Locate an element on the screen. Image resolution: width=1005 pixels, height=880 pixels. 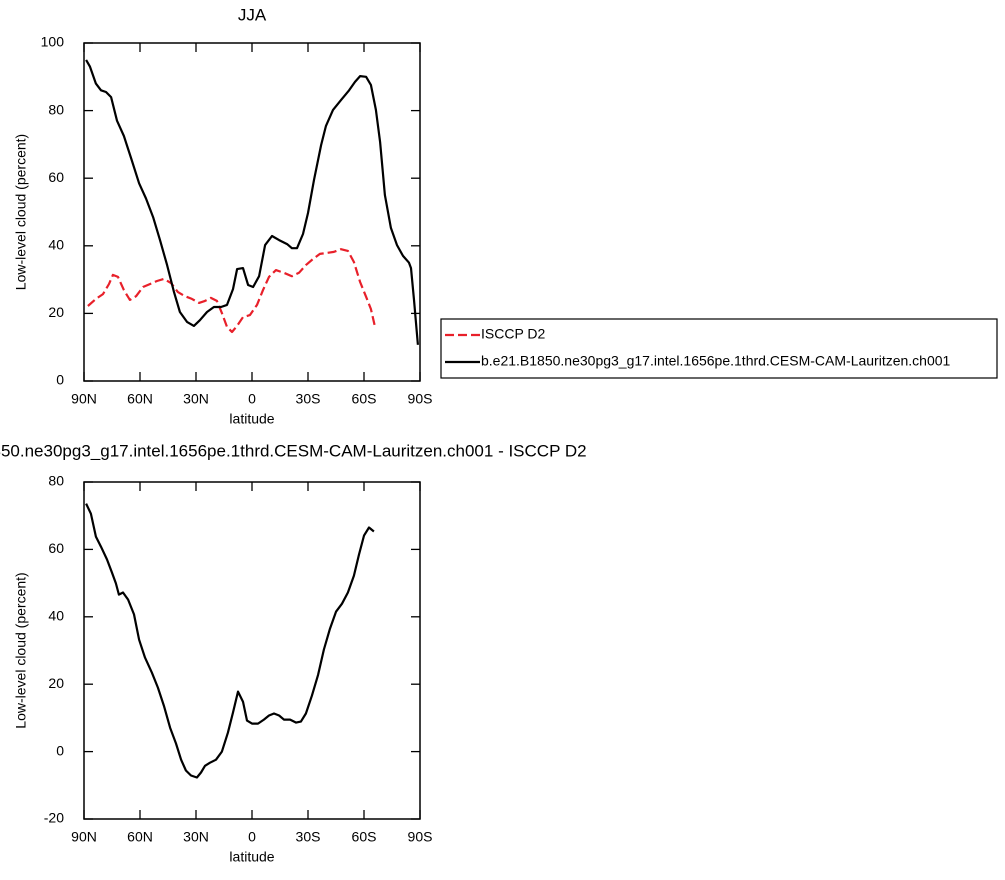
chart-title: JJA is located at coordinates (252, 14).